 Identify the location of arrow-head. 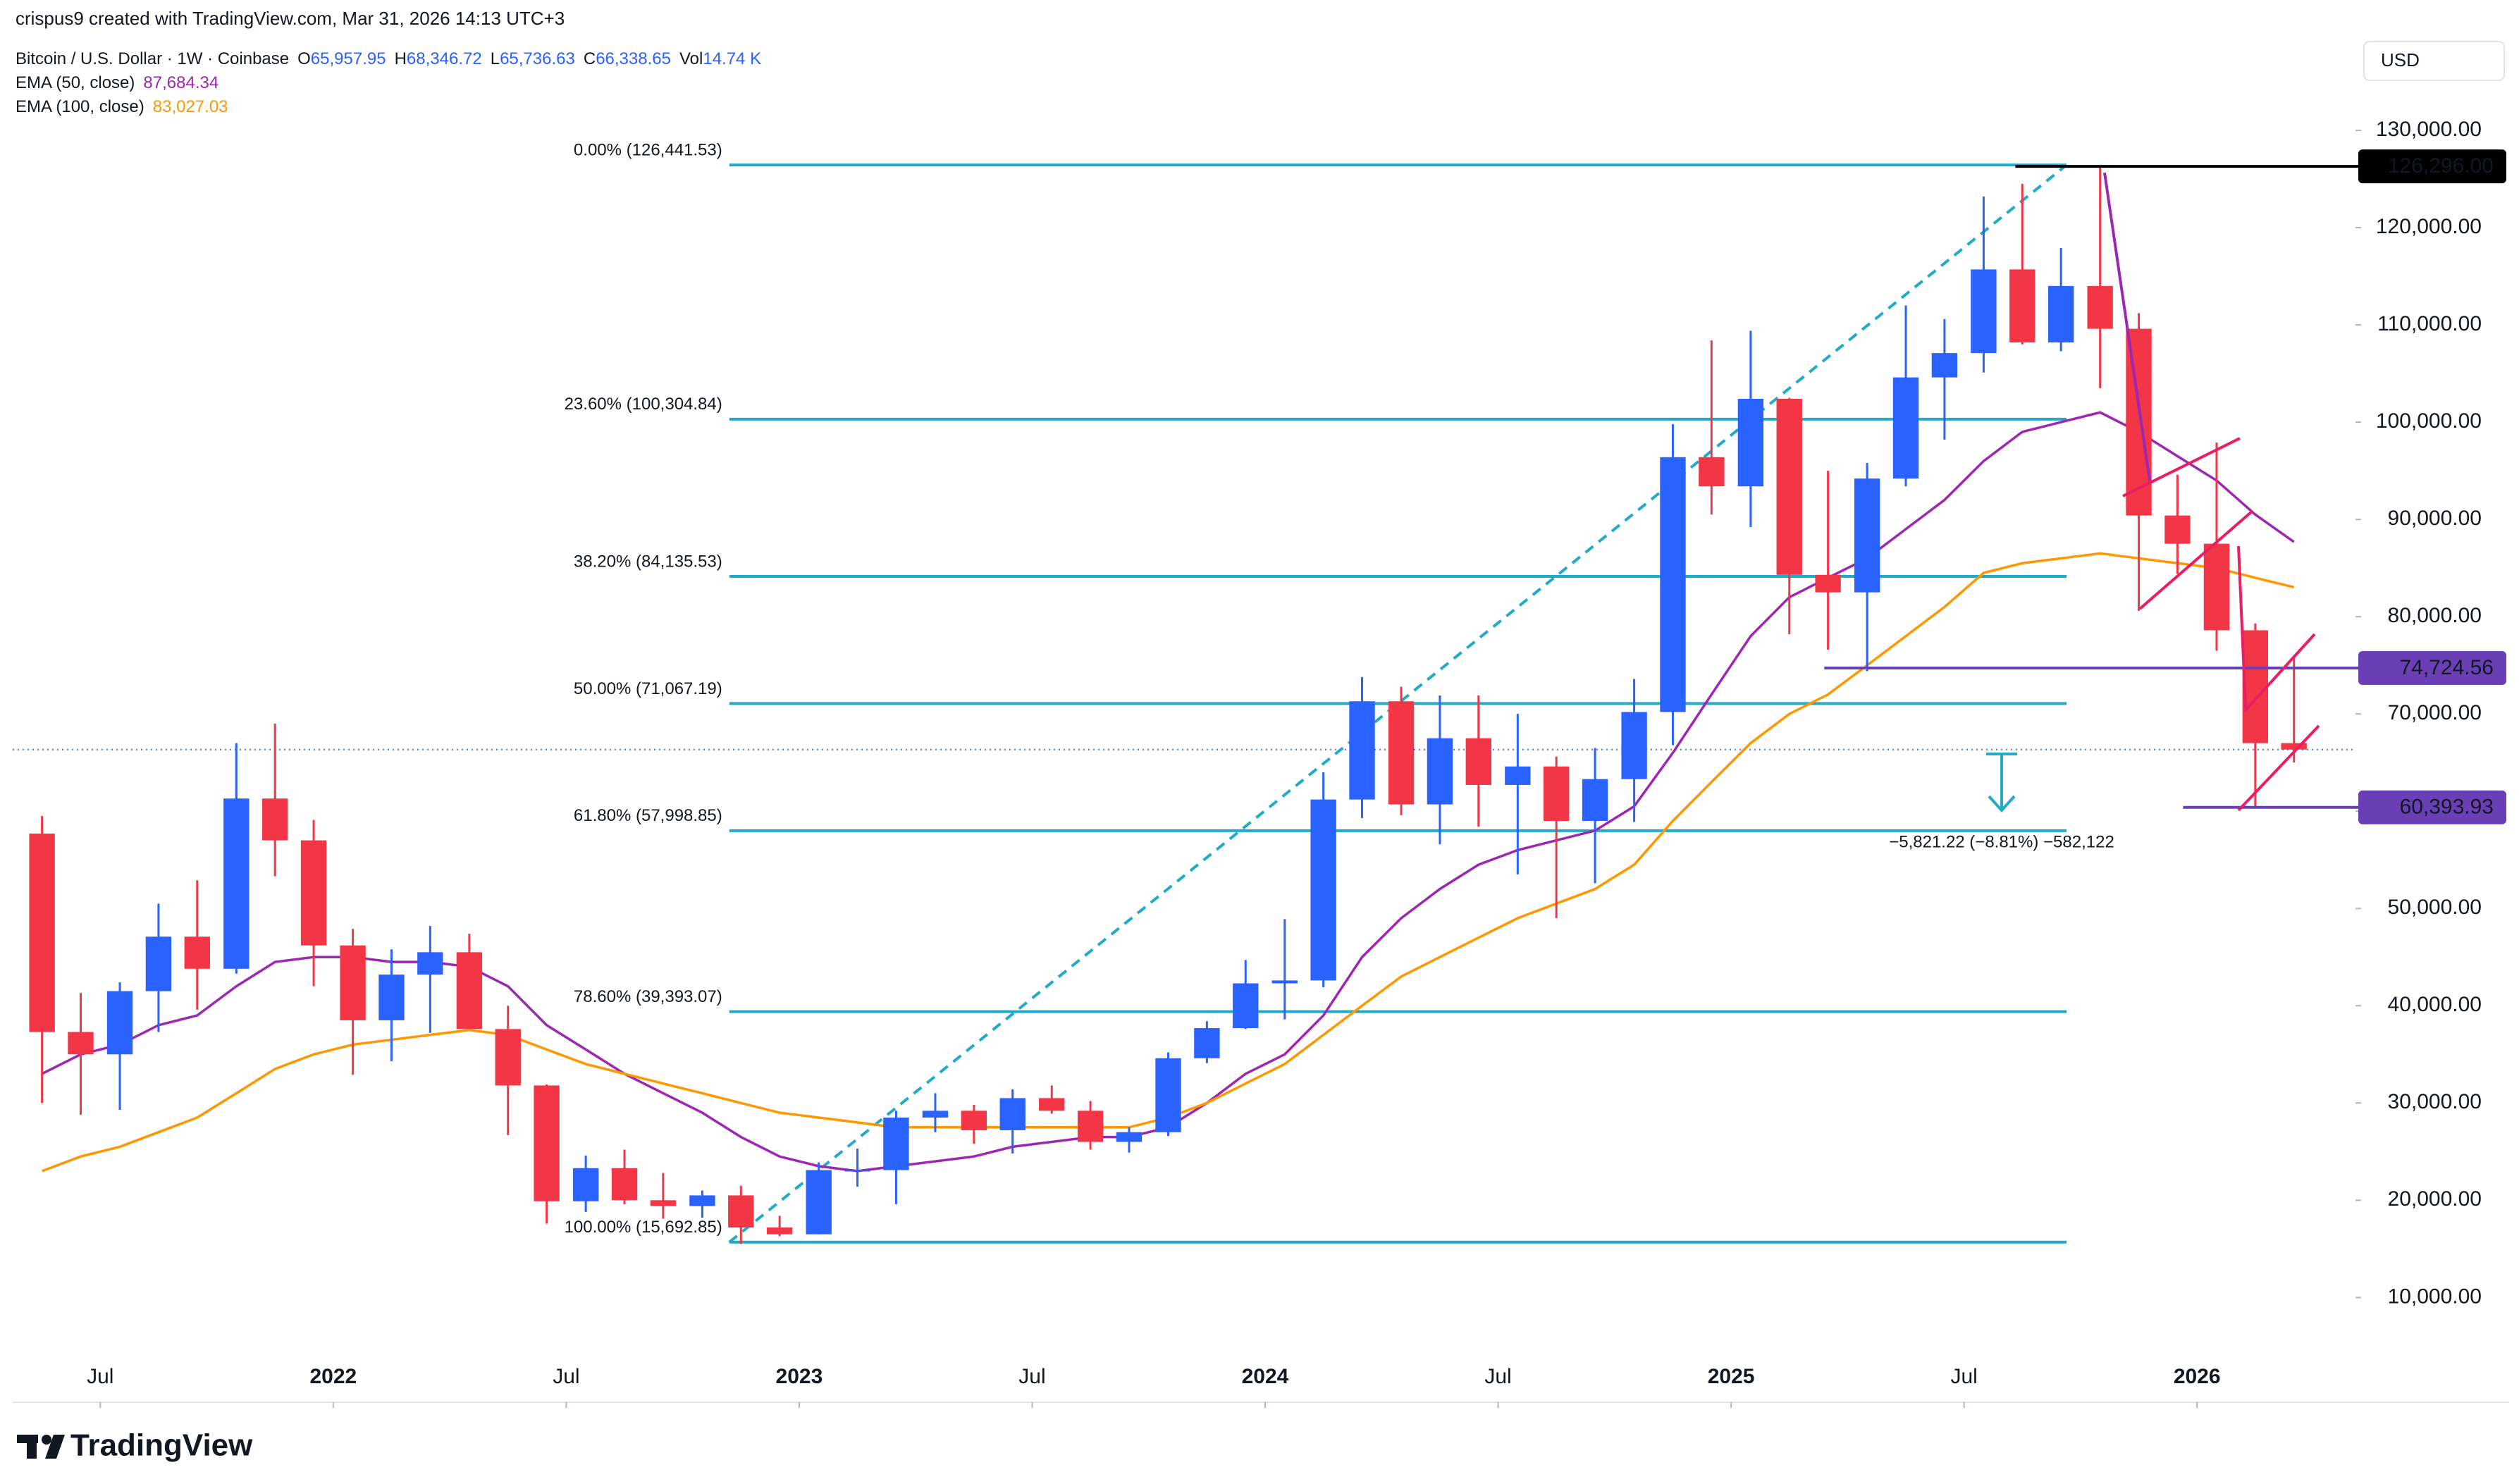
(2002, 803).